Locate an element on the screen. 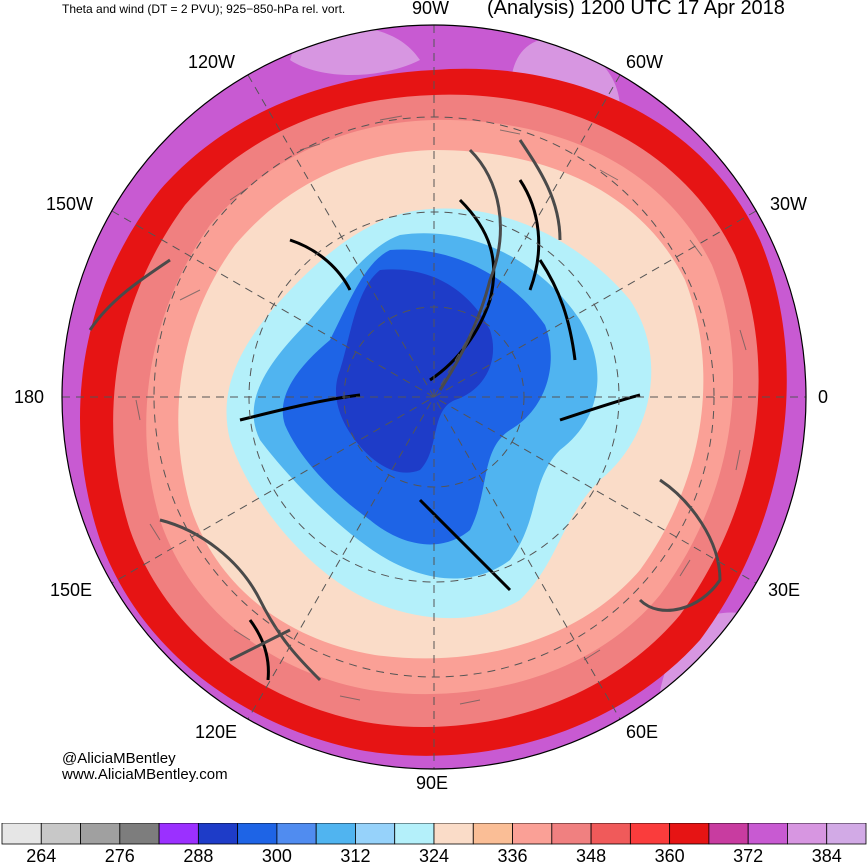 This screenshot has width=868, height=867. lon-label-150w: 150W is located at coordinates (70, 204).